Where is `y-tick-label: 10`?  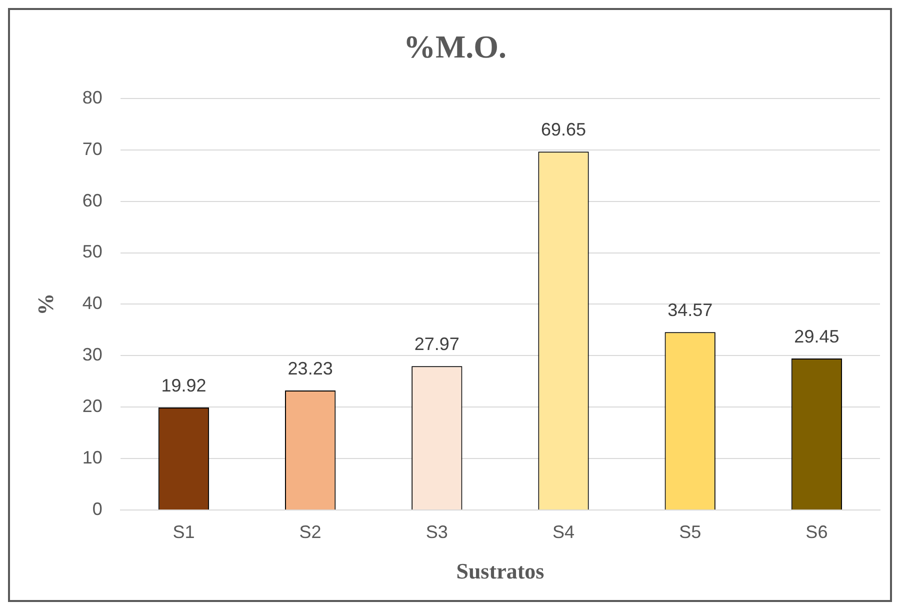
y-tick-label: 10 is located at coordinates (92, 458).